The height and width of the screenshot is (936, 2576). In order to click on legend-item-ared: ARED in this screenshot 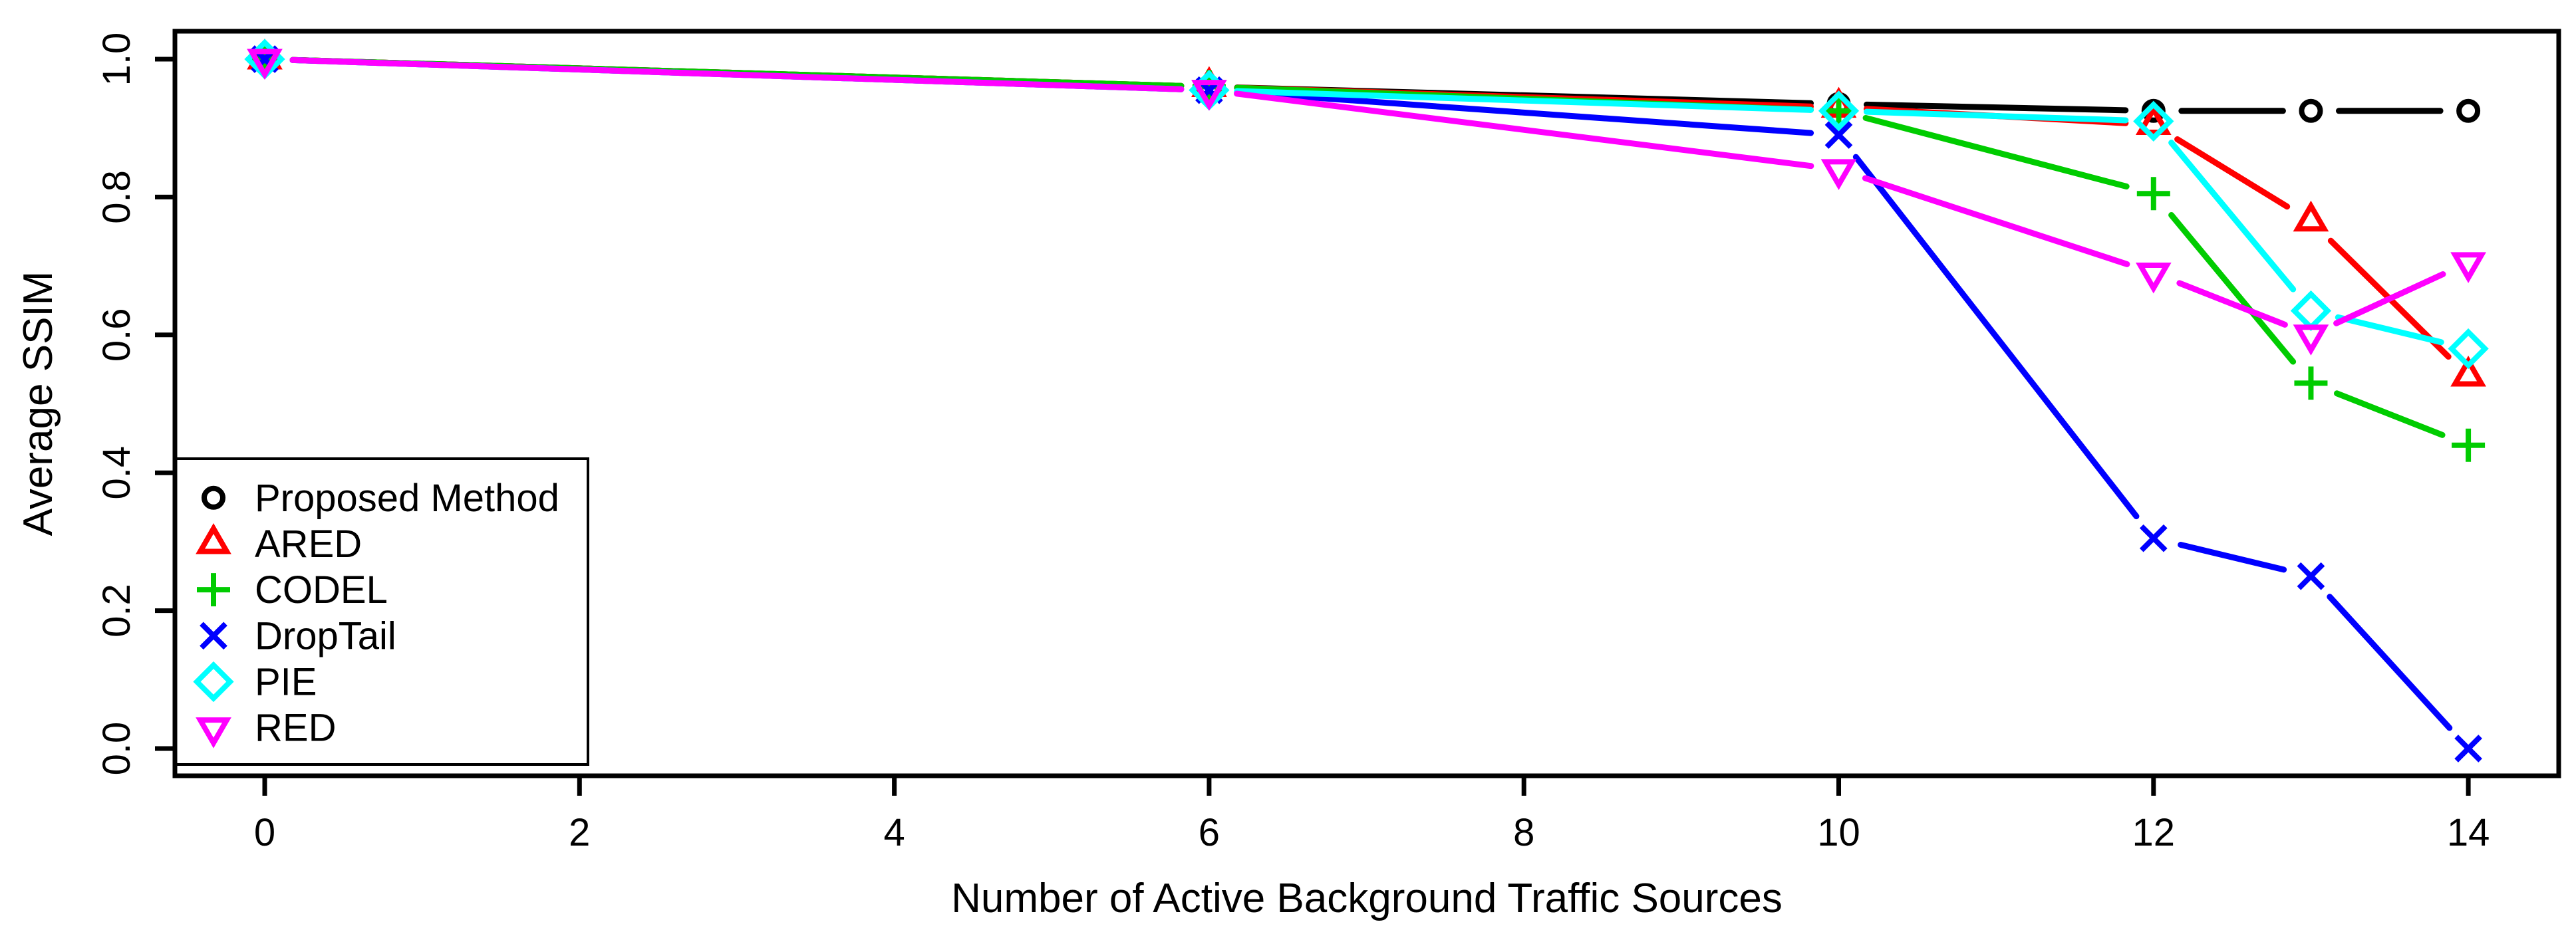, I will do `click(279, 544)`.